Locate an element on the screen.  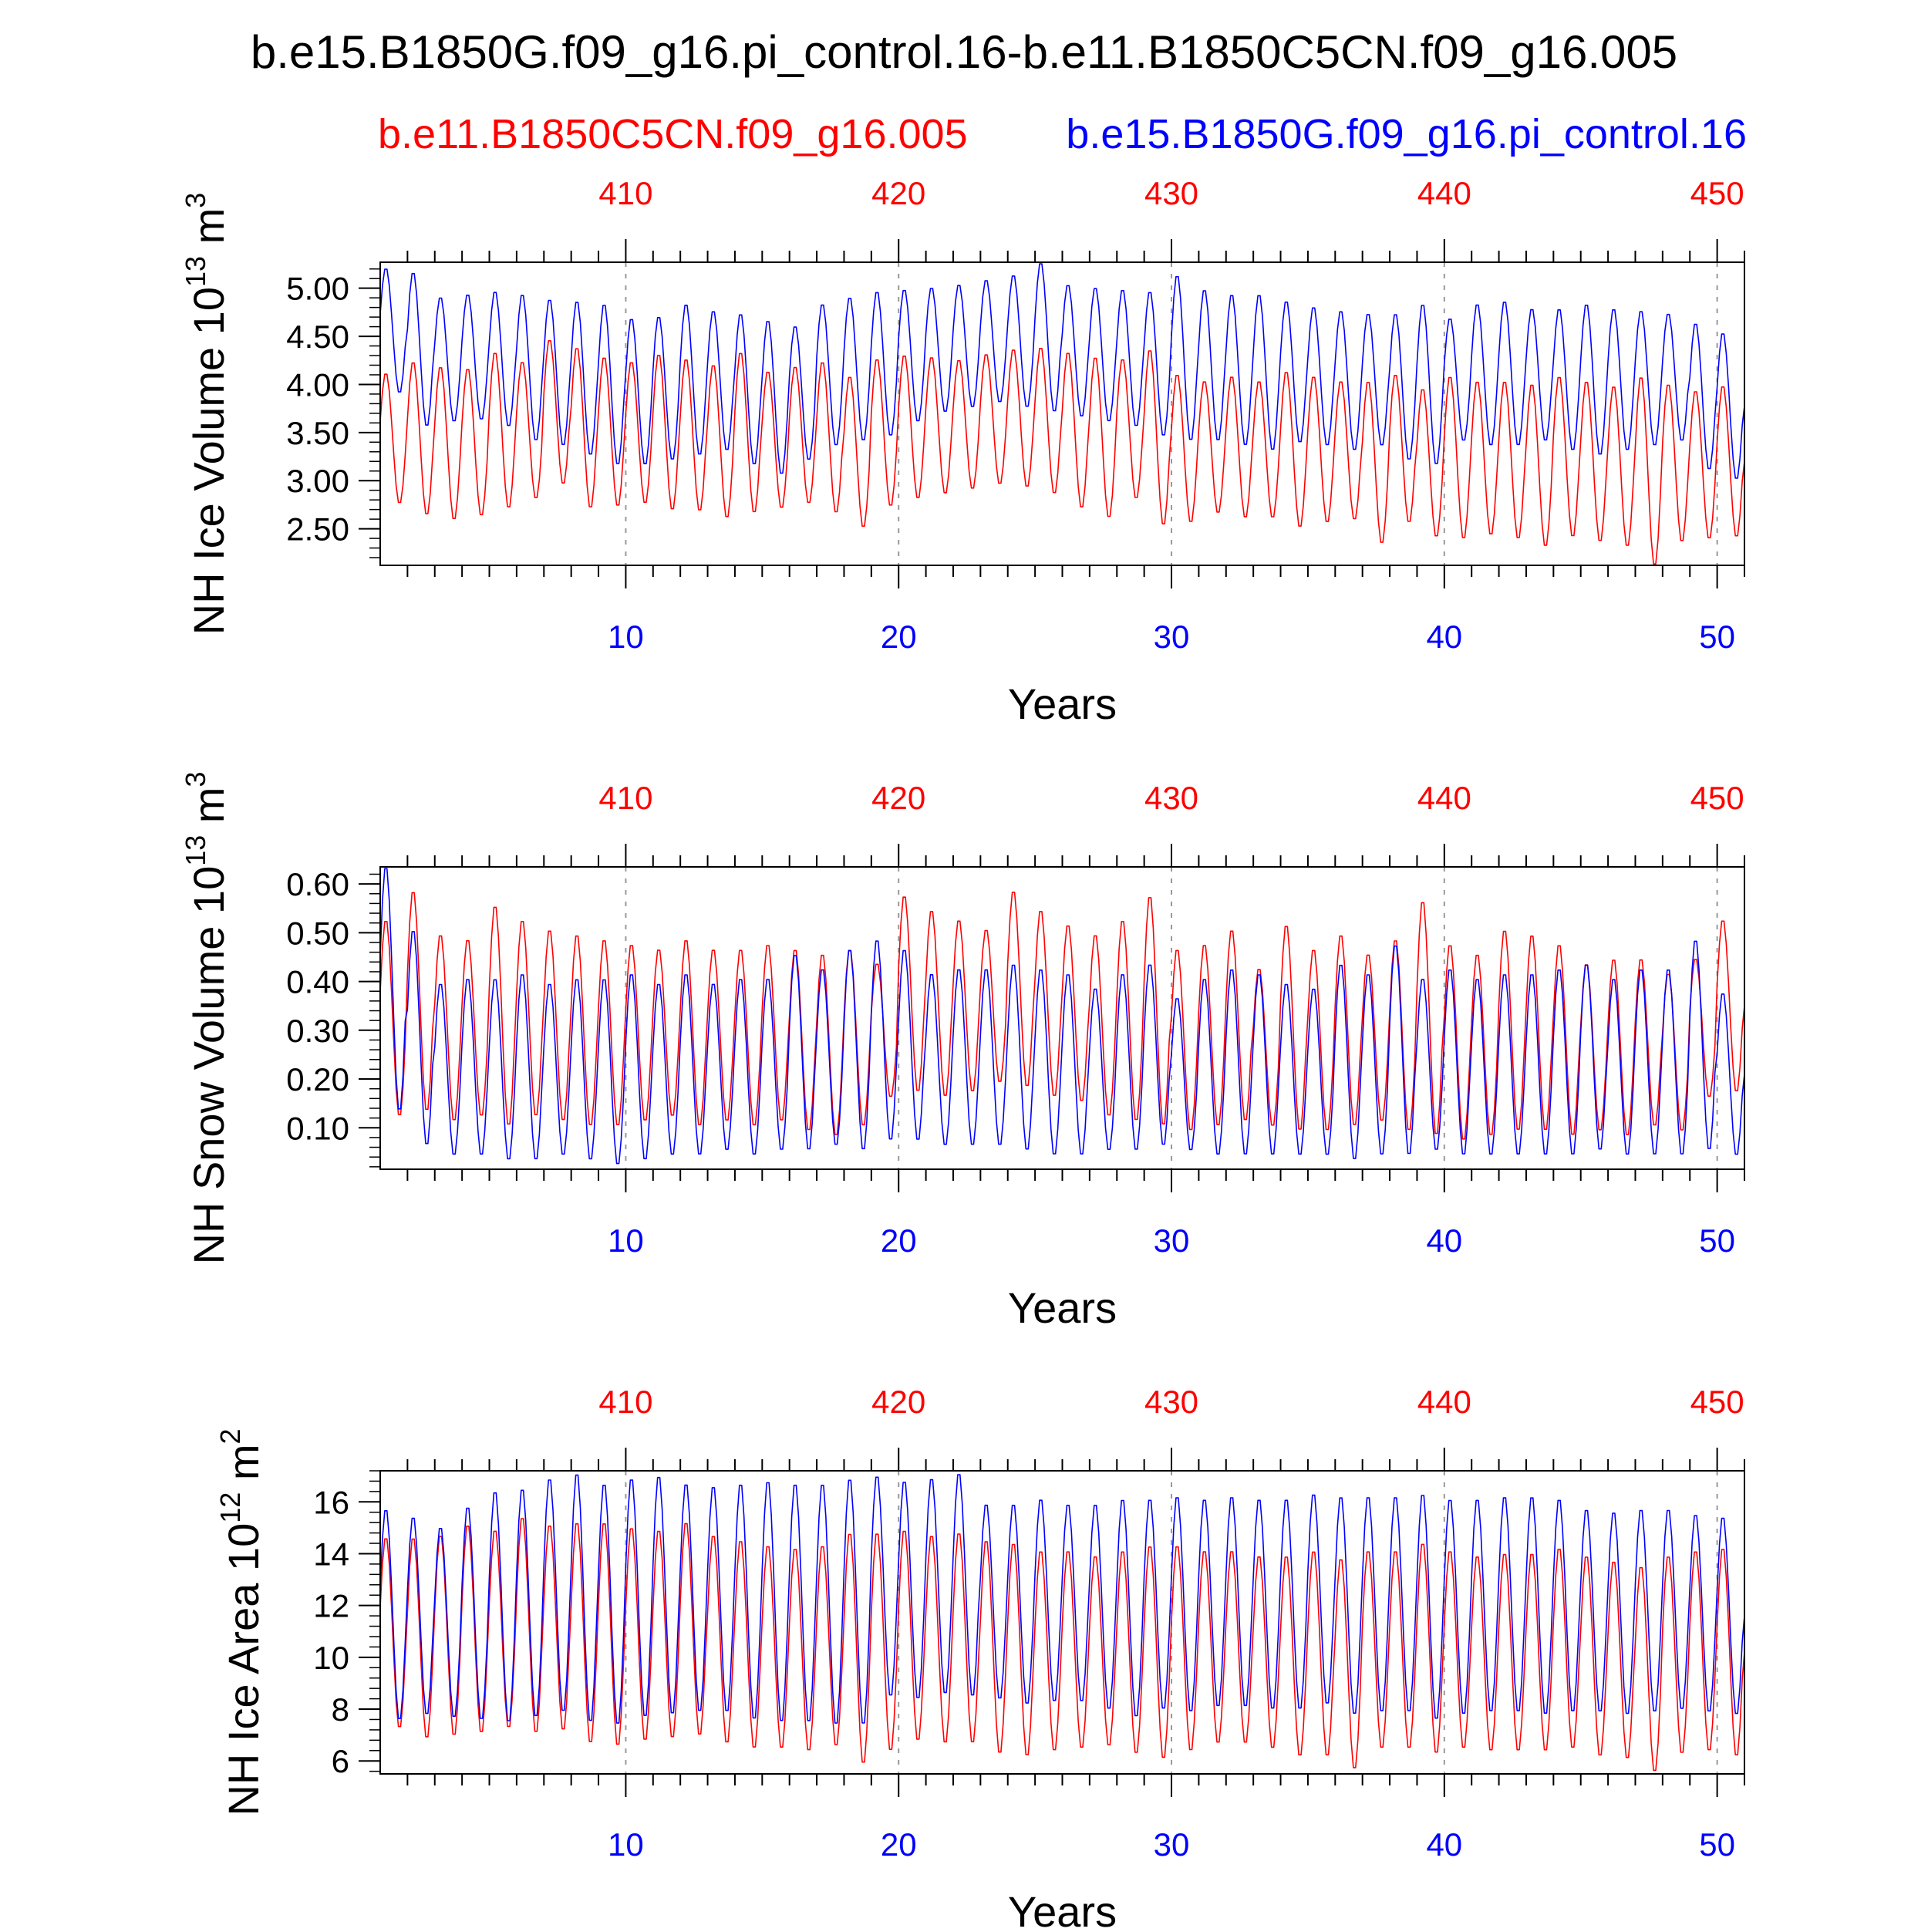
y-tick-label: 0.50 is located at coordinates (317, 933).